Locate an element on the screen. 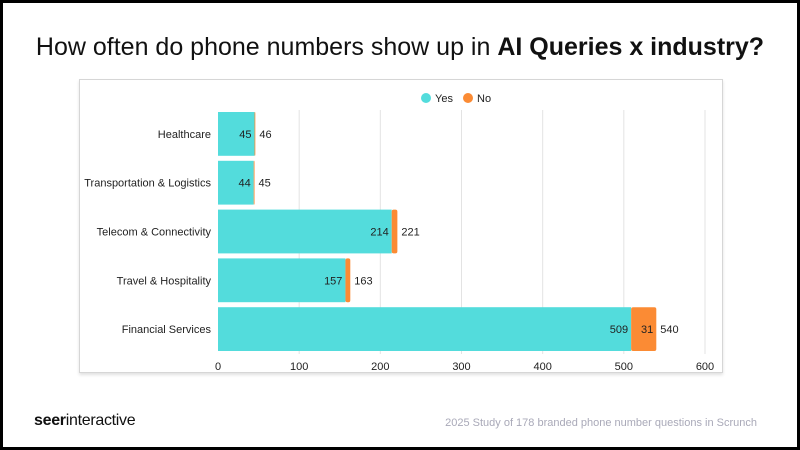 The image size is (800, 450). no-value-label: 31 is located at coordinates (647, 330).